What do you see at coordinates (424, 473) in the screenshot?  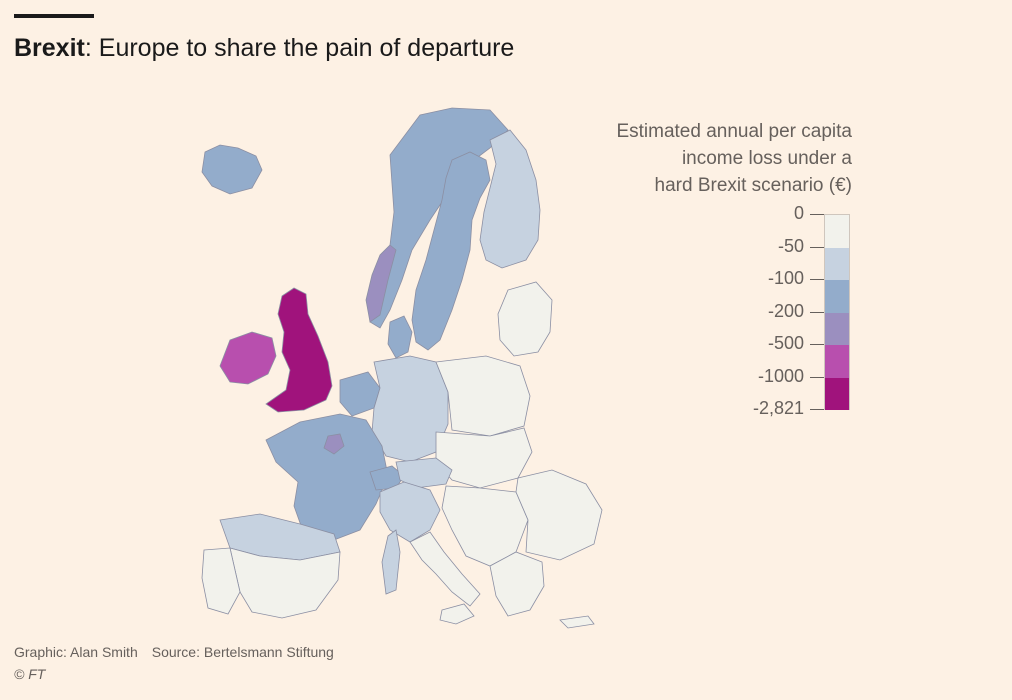 I see `region-austria` at bounding box center [424, 473].